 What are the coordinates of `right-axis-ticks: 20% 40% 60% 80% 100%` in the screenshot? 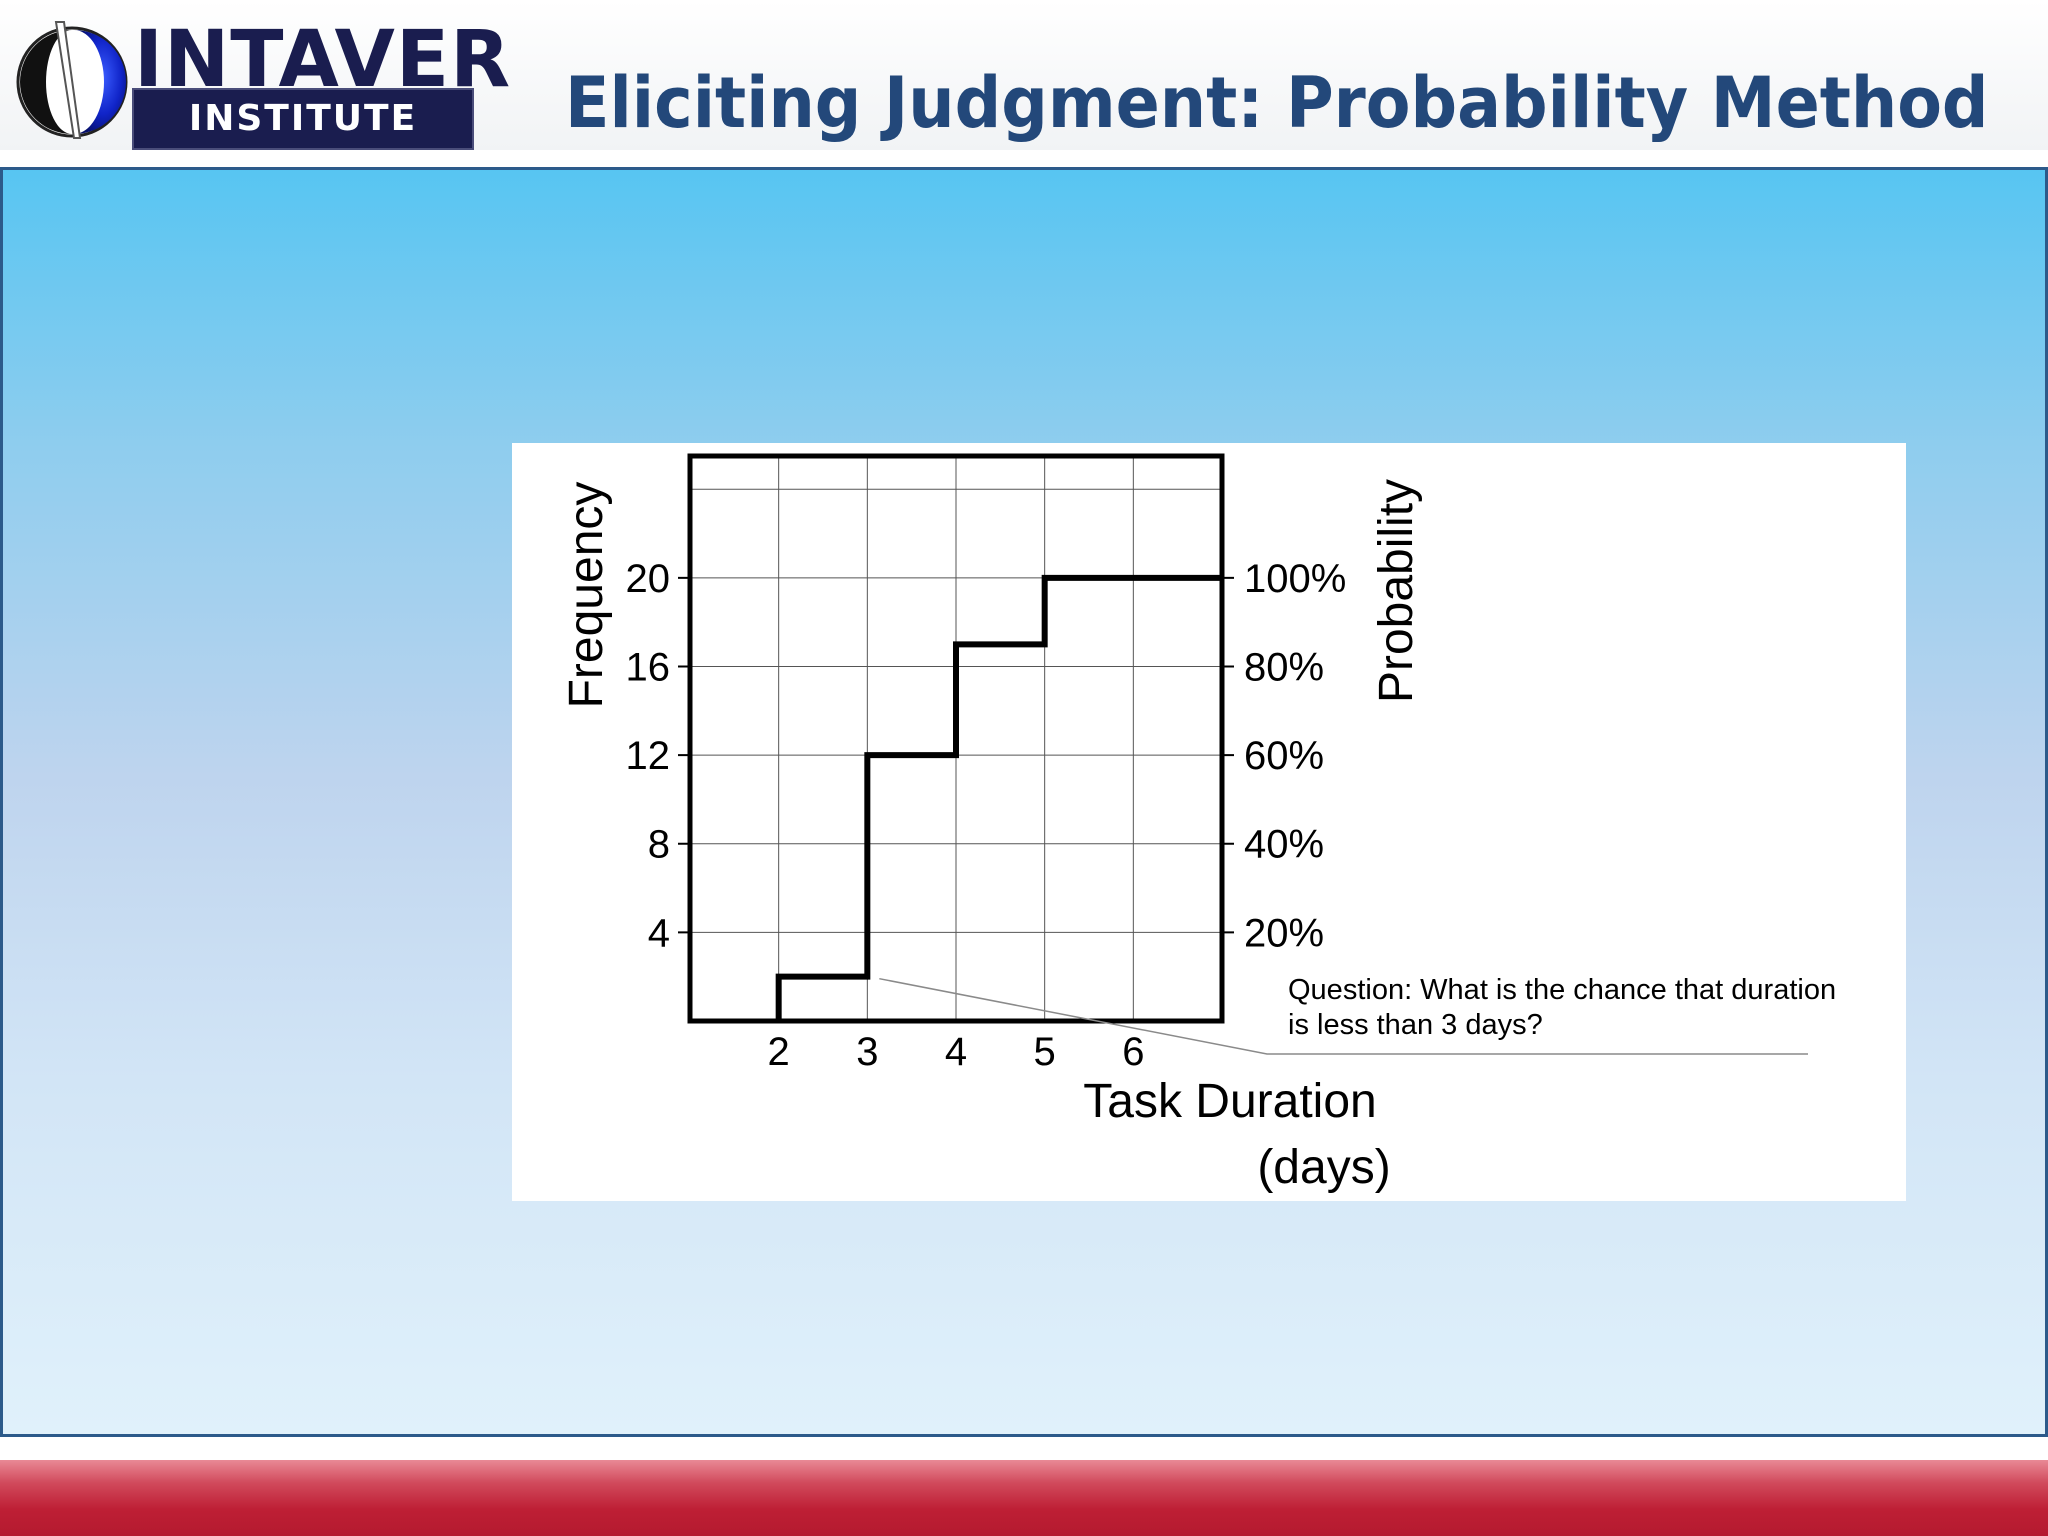 It's located at (1284, 756).